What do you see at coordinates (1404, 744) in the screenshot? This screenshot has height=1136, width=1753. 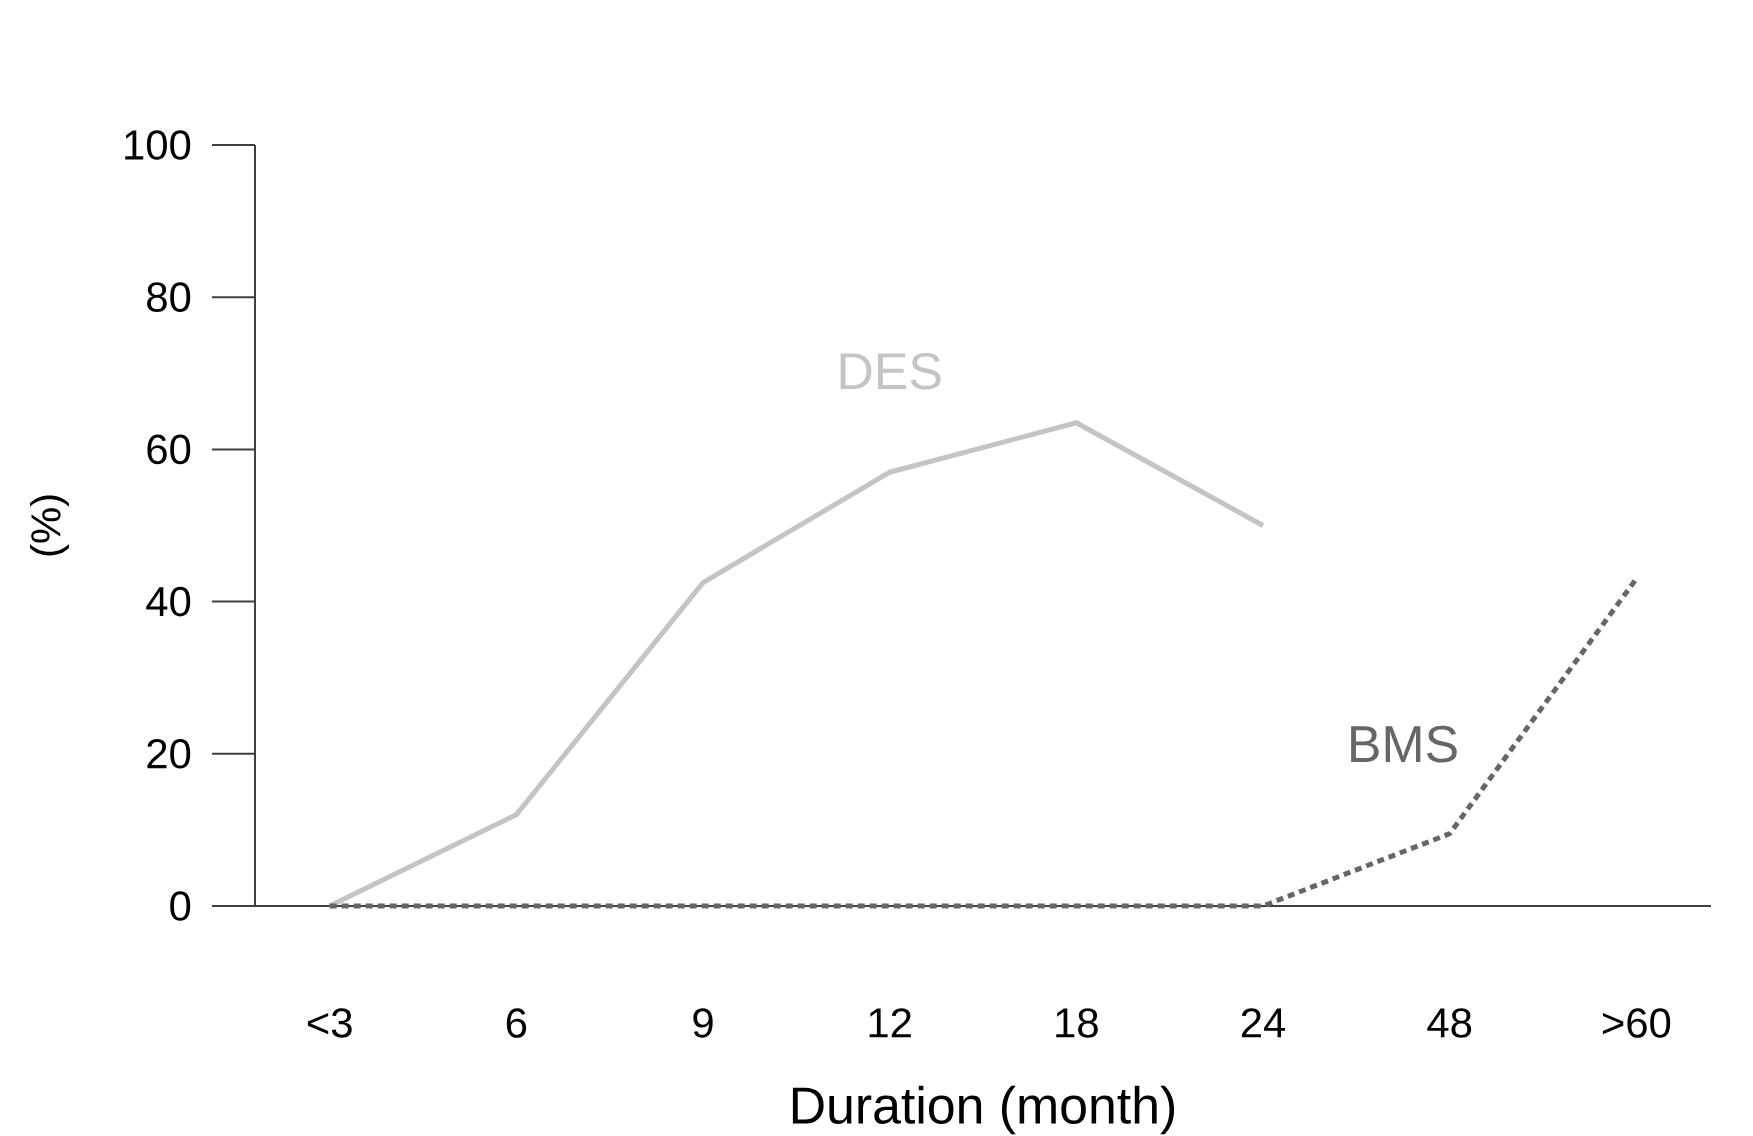 I see `series-label: BMS` at bounding box center [1404, 744].